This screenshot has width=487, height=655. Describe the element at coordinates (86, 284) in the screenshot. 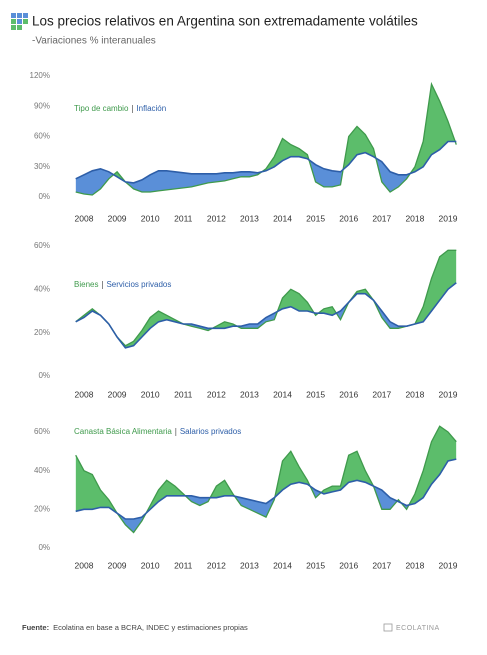

I see `legend-entry: Bienes` at that location.